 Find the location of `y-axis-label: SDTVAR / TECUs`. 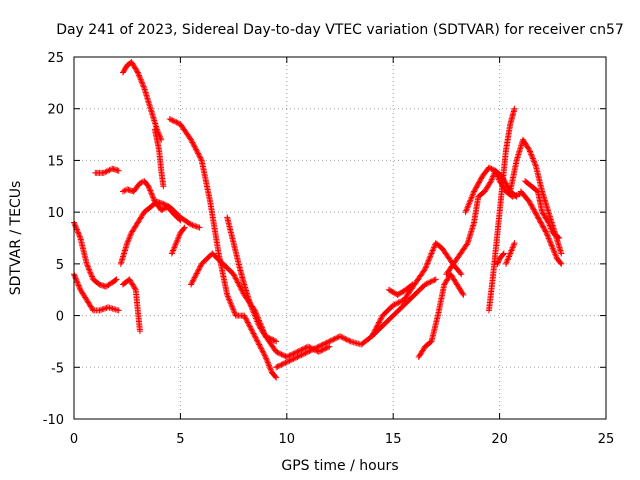

y-axis-label: SDTVAR / TECUs is located at coordinates (16, 238).